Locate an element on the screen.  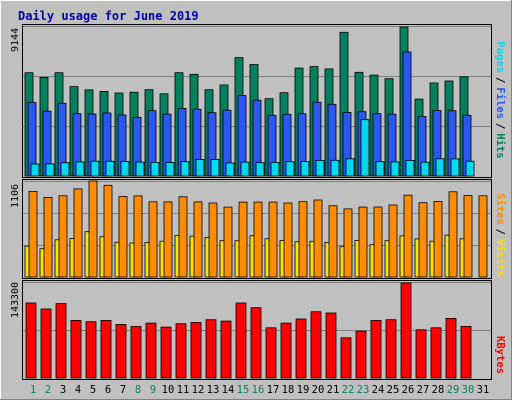
files-bar is located at coordinates (407, 114).